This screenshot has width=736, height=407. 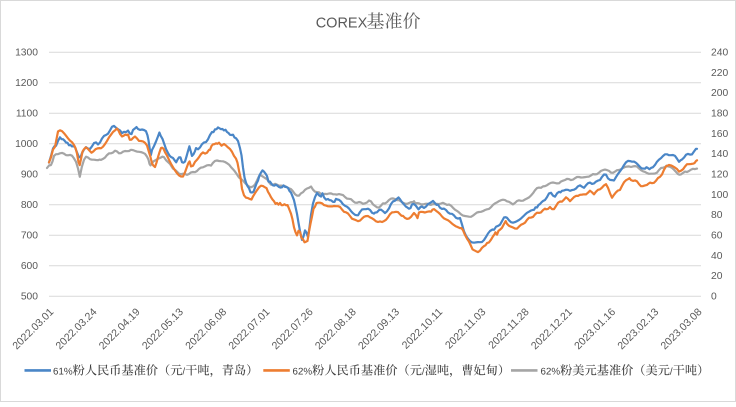 What do you see at coordinates (717, 276) in the screenshot?
I see `svg-text: 20` at bounding box center [717, 276].